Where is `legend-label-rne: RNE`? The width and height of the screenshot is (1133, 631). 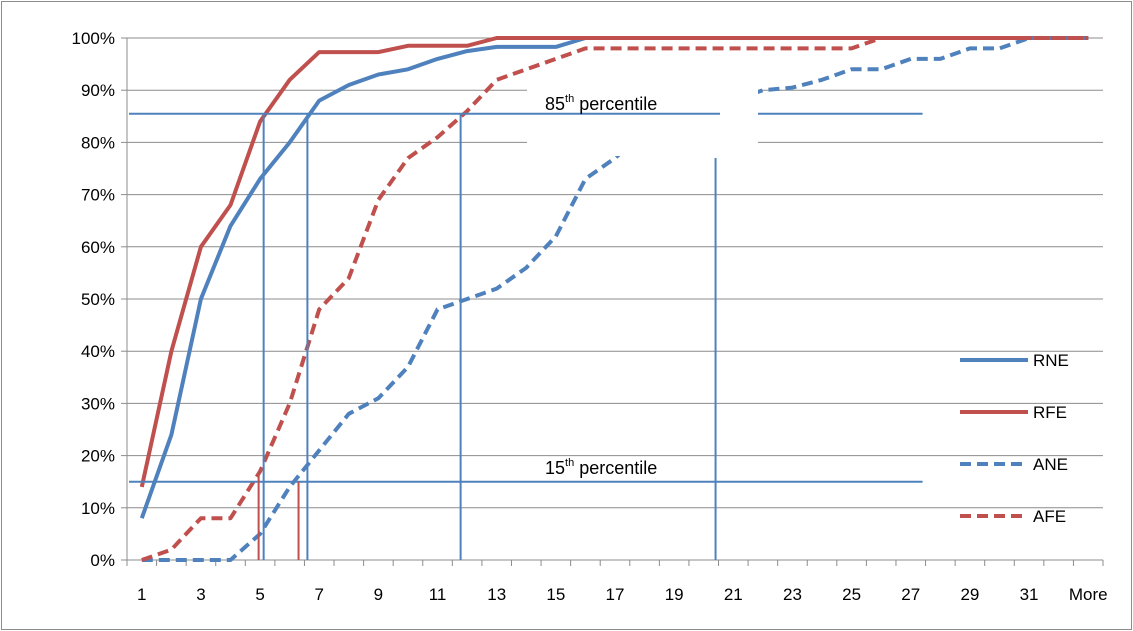 legend-label-rne: RNE is located at coordinates (1051, 360).